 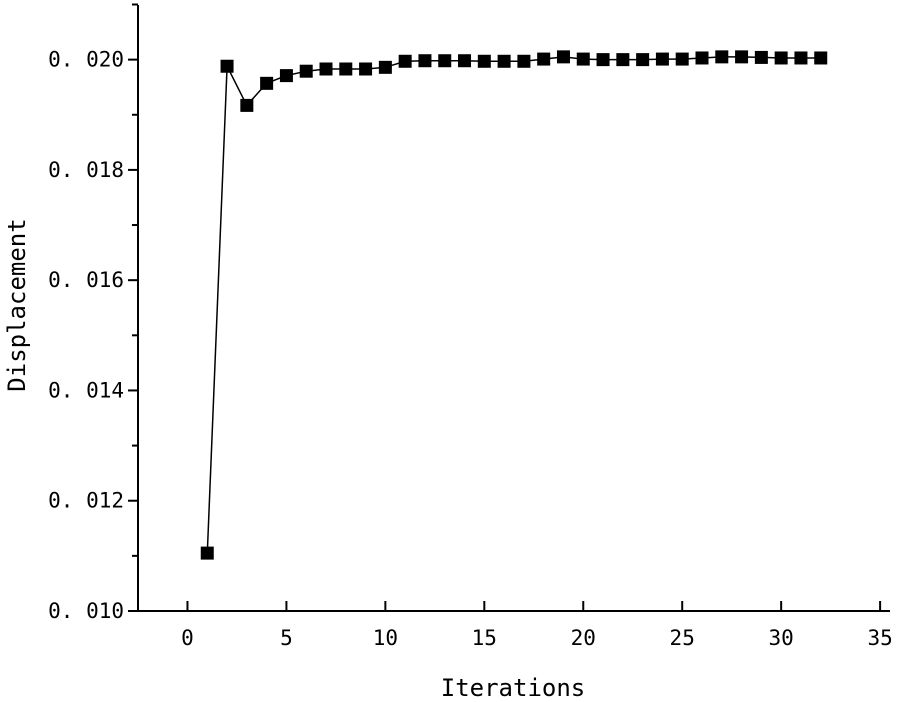 What do you see at coordinates (537, 638) in the screenshot?
I see `x-tick-labels: 0 5 10 15 20 25 30 35` at bounding box center [537, 638].